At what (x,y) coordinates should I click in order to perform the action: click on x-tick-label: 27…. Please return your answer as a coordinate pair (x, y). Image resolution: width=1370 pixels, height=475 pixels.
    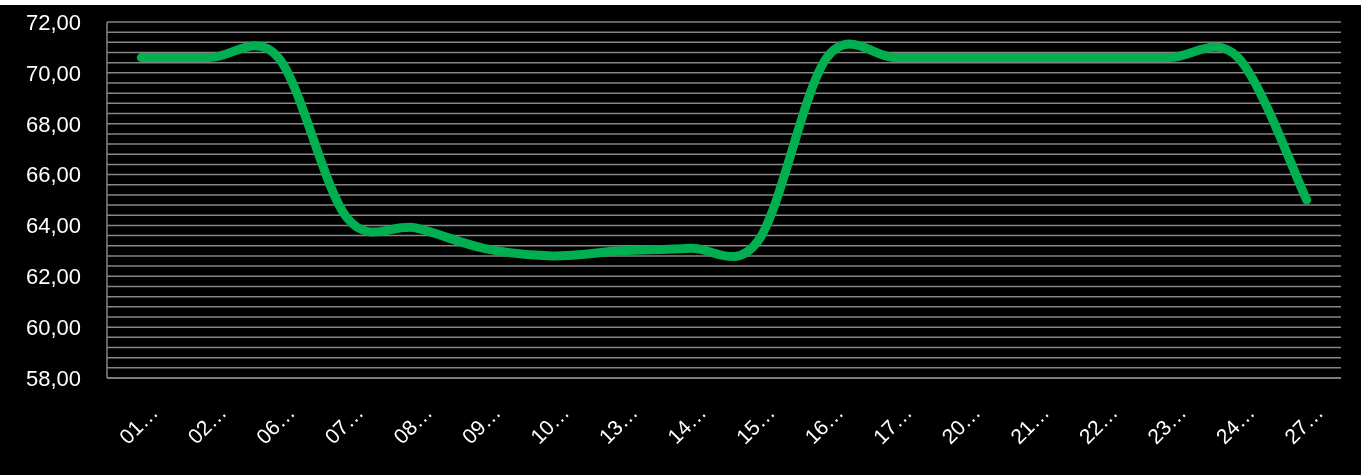
    Looking at the image, I should click on (1303, 424).